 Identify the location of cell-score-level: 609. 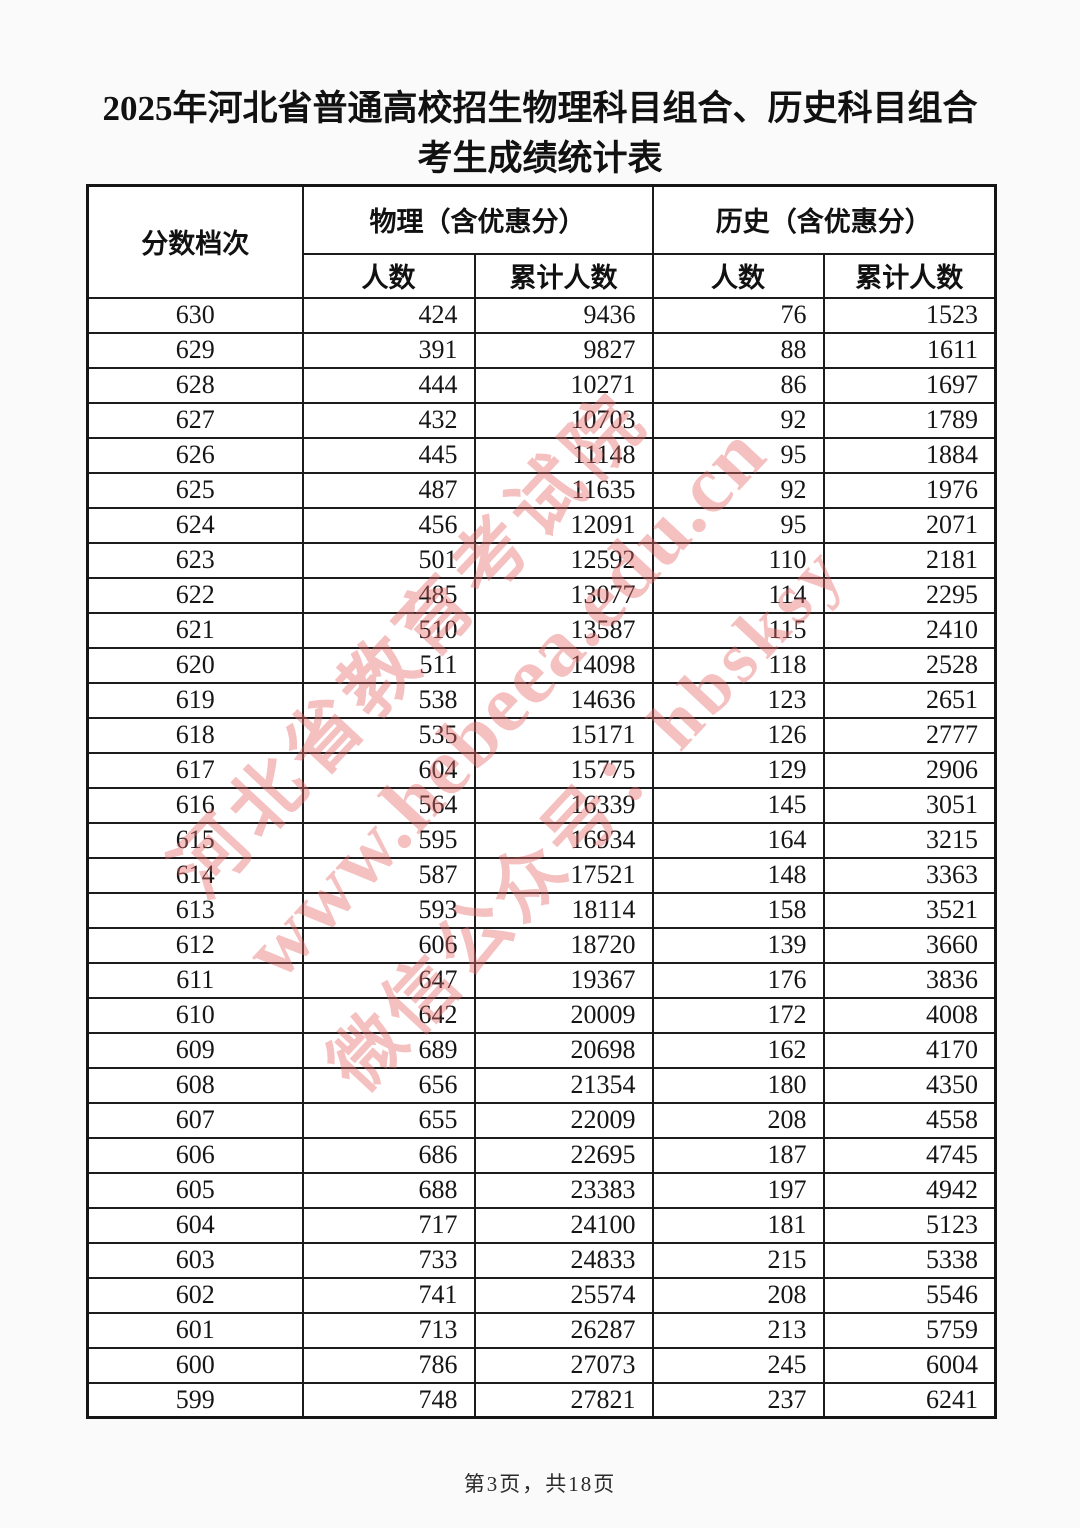
(195, 1050).